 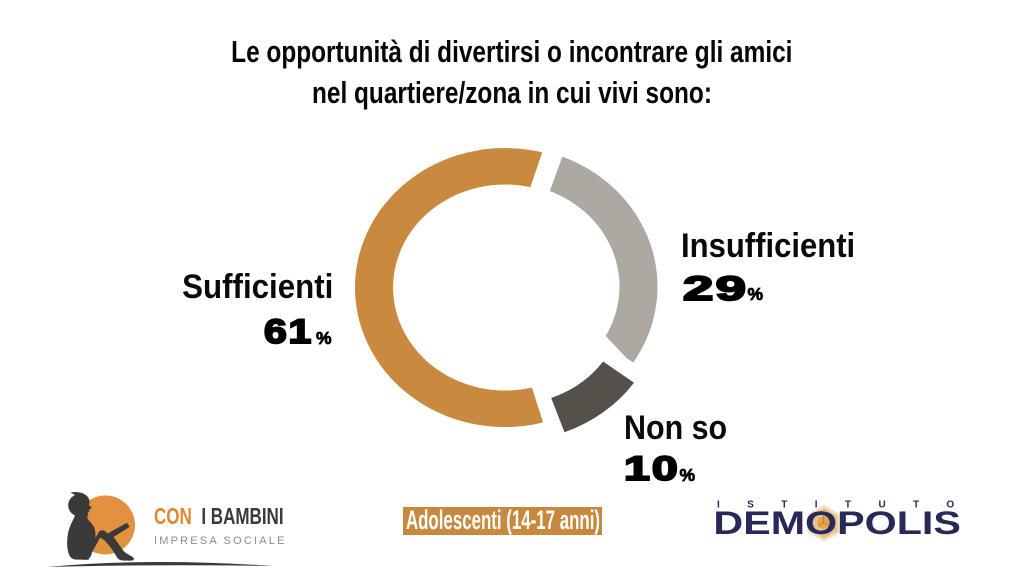 What do you see at coordinates (220, 541) in the screenshot?
I see `svg-text: IMPRESA SOCIALE` at bounding box center [220, 541].